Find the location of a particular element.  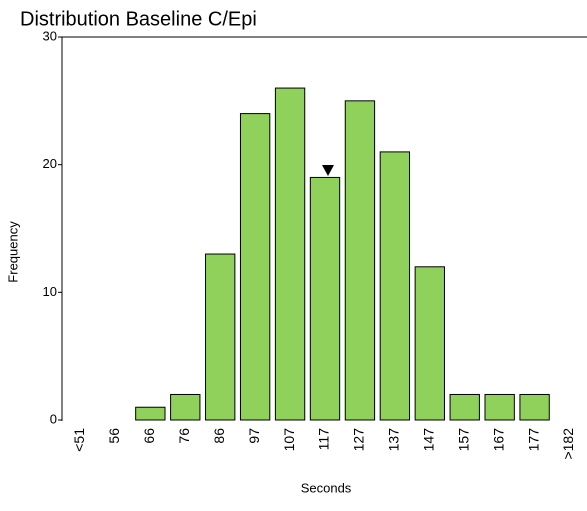

x-tick-label: 66 is located at coordinates (149, 436).